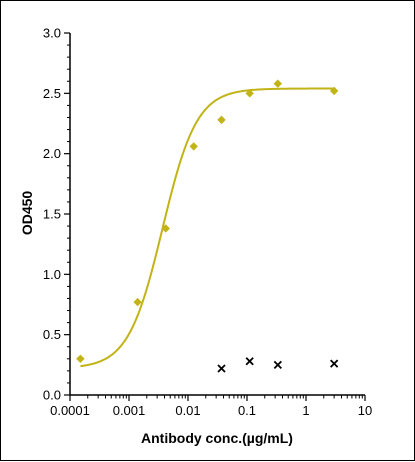 The width and height of the screenshot is (415, 462). What do you see at coordinates (217, 438) in the screenshot?
I see `x-axis-title: Antibody conc.(µg/mL)` at bounding box center [217, 438].